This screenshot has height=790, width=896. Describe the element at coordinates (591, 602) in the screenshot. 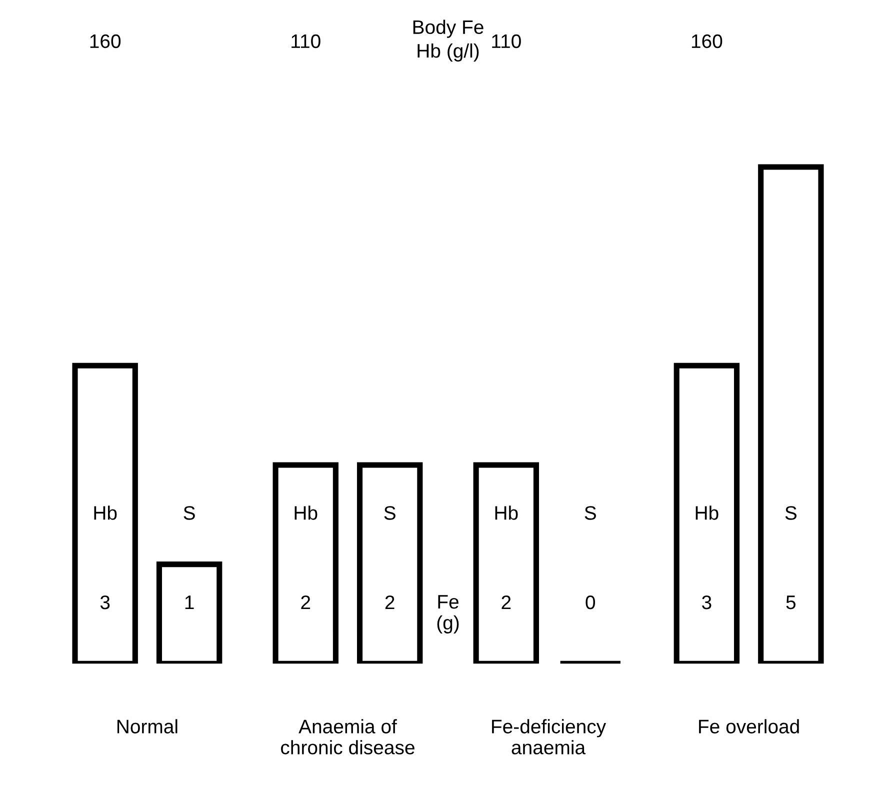

I see `data-label: 0` at that location.